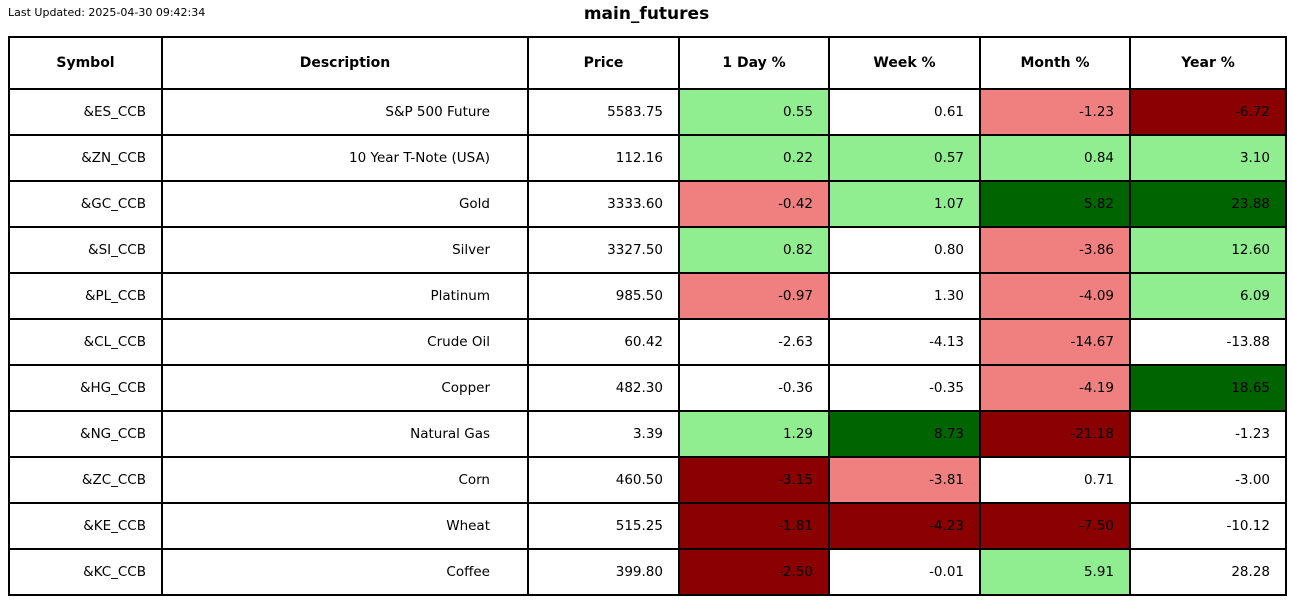 This screenshot has width=1292, height=604. I want to click on month-pct-cell: -14.67, so click(1055, 342).